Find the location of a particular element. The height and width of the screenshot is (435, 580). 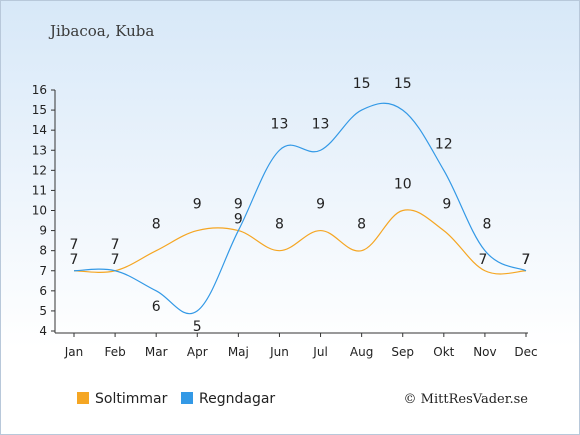

x-tick-label-Aug: Aug is located at coordinates (361, 352).